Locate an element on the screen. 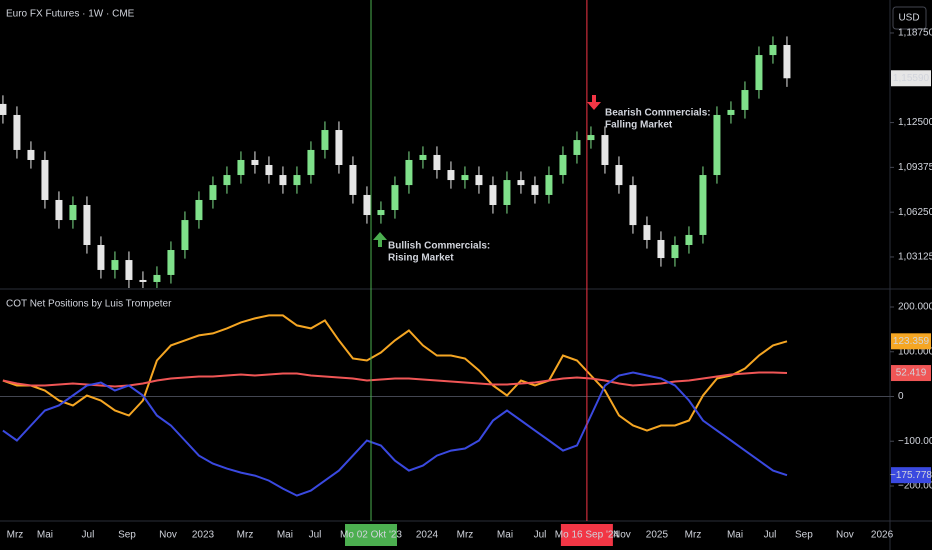 The height and width of the screenshot is (550, 932). y-tick-label: 1,09375 is located at coordinates (915, 167).